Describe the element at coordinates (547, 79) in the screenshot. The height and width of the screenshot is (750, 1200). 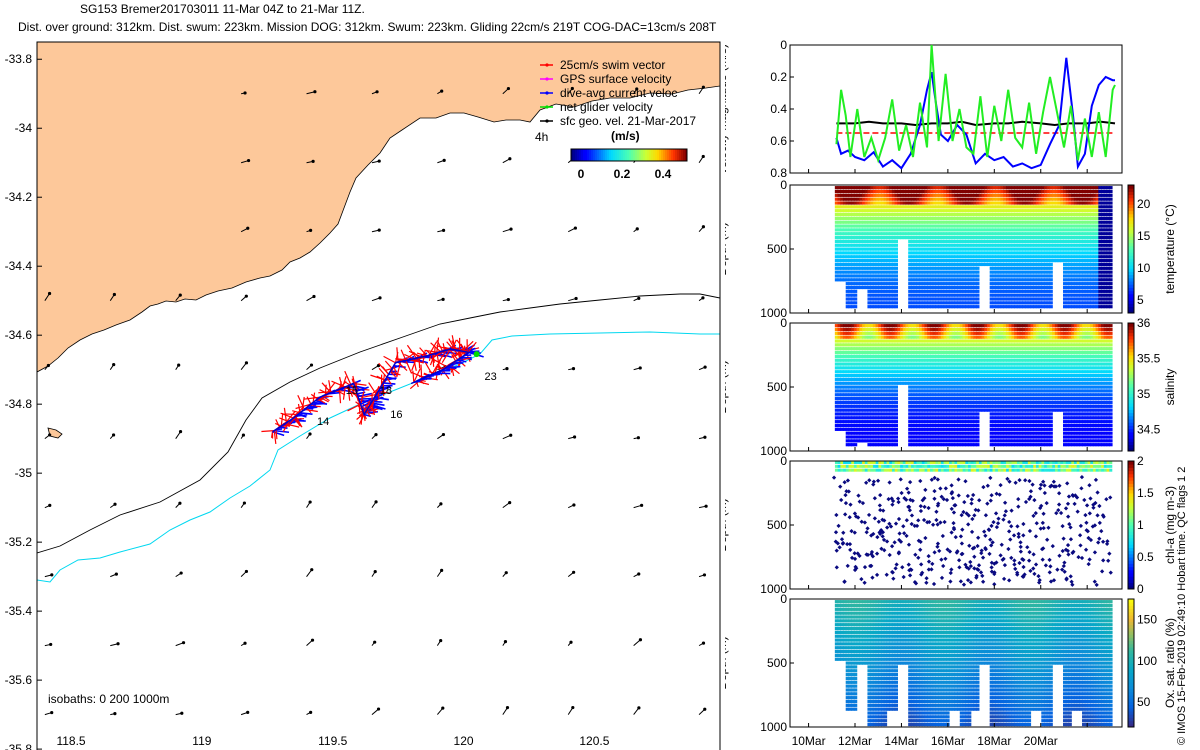
I see `legend-marker` at that location.